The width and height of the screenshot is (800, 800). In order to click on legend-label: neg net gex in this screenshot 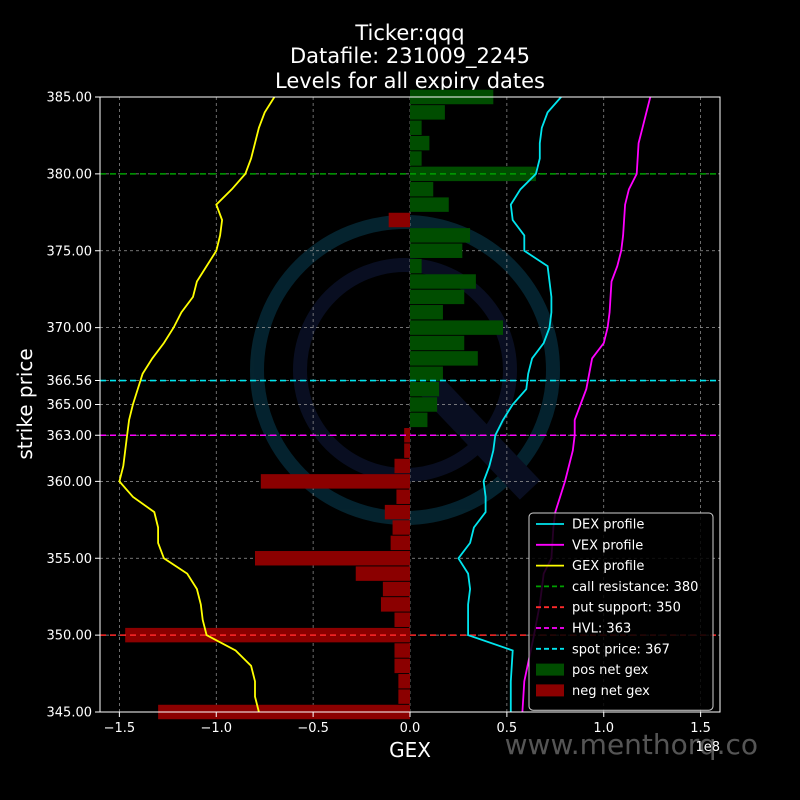, I will do `click(611, 691)`.